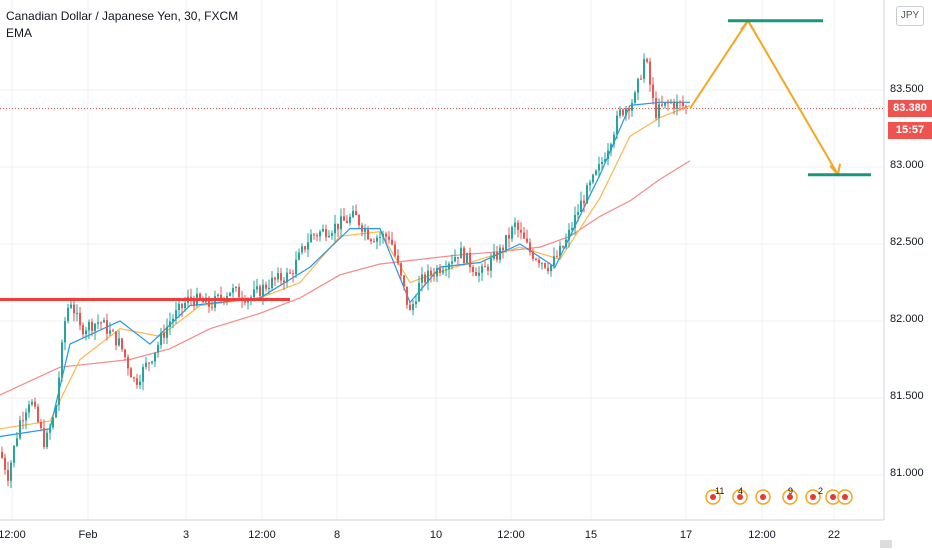  I want to click on symbol-title: Canadian Dollar / Japanese Yen, 30, FXCM, so click(122, 16).